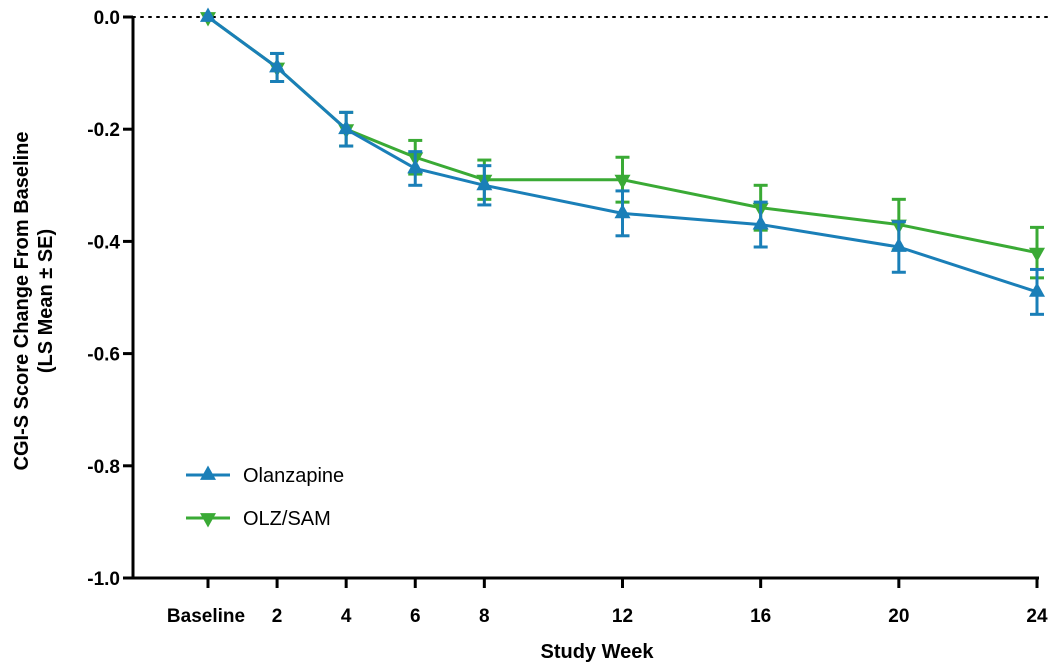 Image resolution: width=1057 pixels, height=670 pixels. I want to click on y-tick-label: 0.0, so click(107, 18).